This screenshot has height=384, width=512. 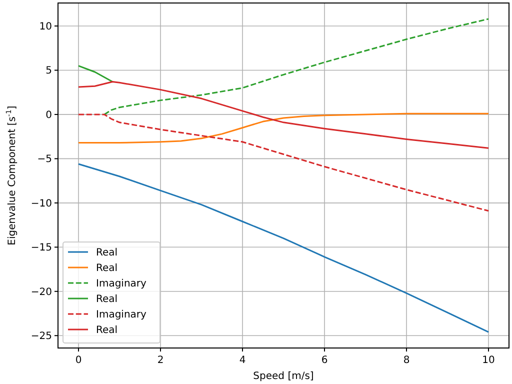 I want to click on x-tick-label: 0, so click(x=78, y=360).